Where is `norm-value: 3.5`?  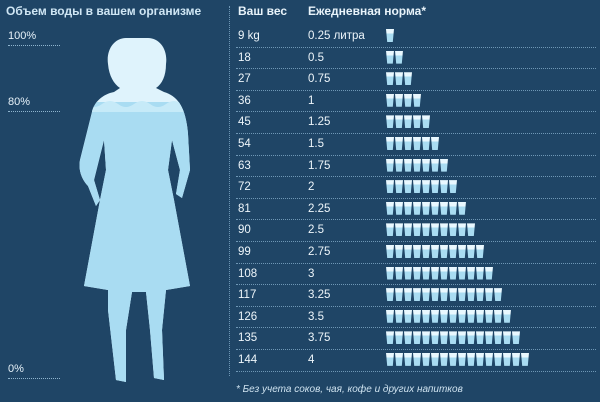 norm-value: 3.5 is located at coordinates (316, 316).